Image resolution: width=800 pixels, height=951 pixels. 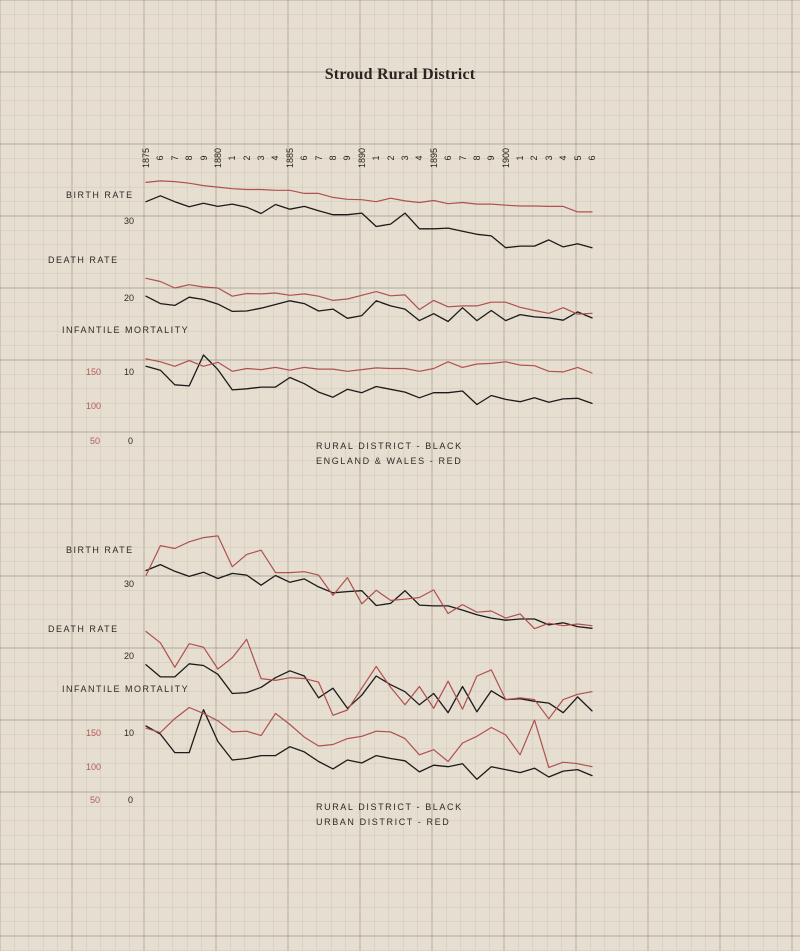 What do you see at coordinates (369, 688) in the screenshot?
I see `series-line-1-death-rural` at bounding box center [369, 688].